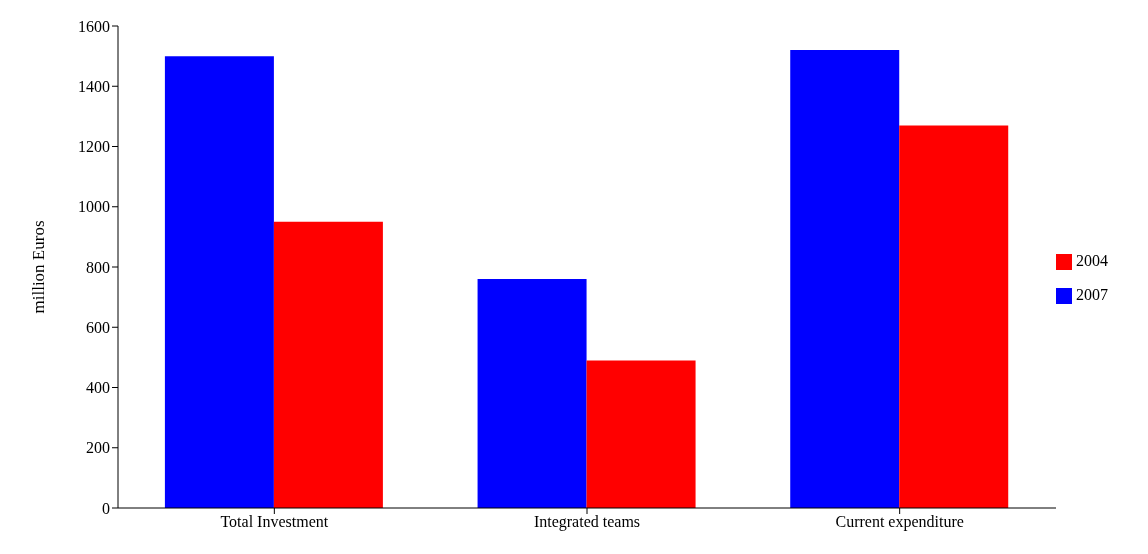  I want to click on y-tick-label: 600, so click(98, 327).